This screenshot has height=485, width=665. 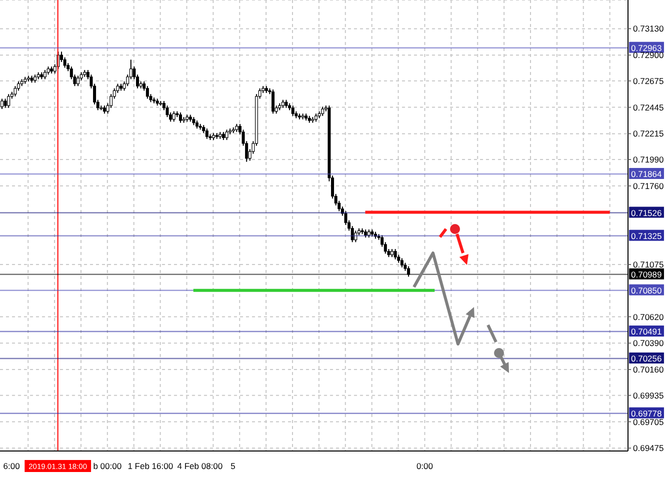 I want to click on ref-line-label: 0.70989, so click(x=646, y=274).